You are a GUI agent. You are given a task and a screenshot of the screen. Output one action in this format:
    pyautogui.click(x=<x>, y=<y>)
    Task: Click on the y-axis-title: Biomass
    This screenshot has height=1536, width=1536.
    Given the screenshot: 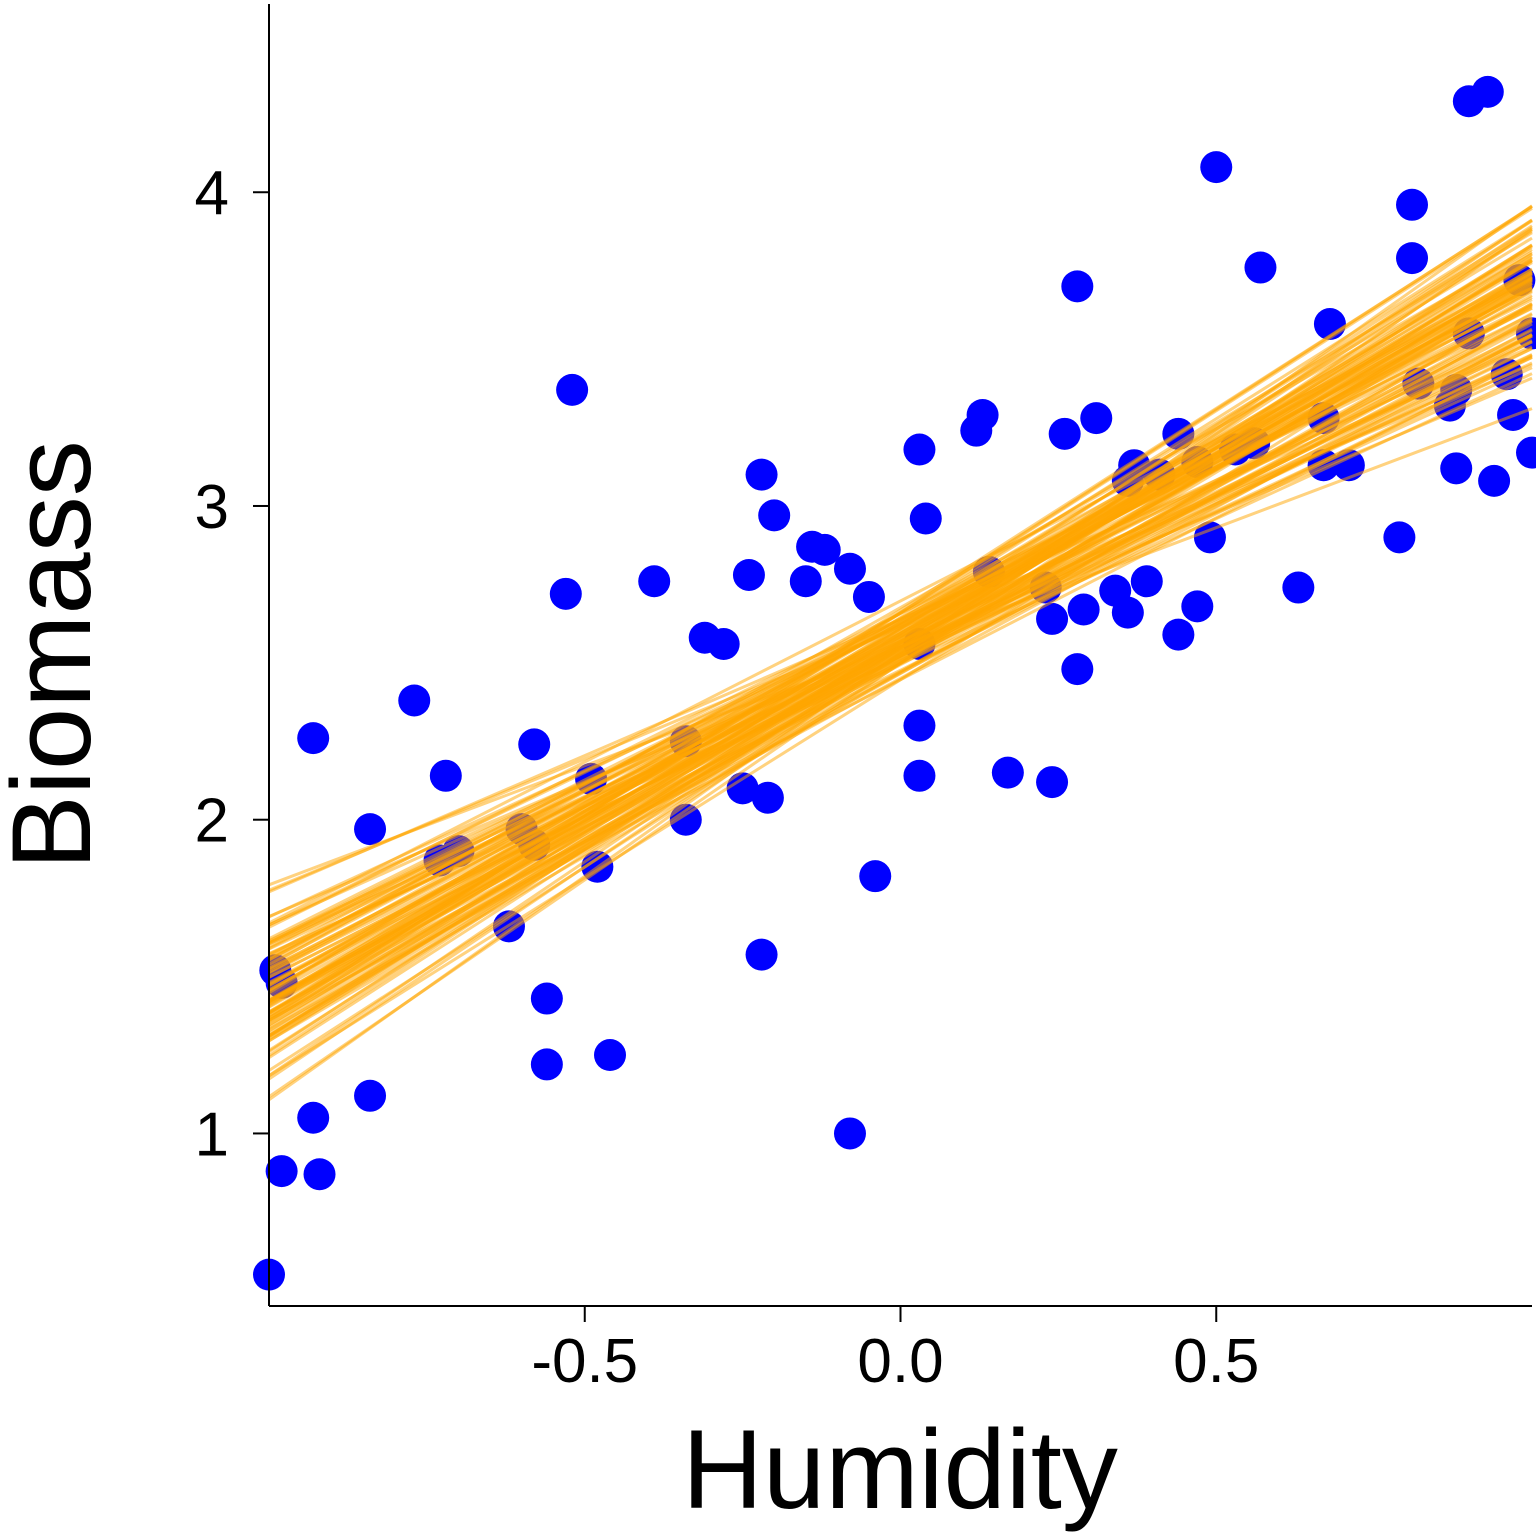 What is the action you would take?
    pyautogui.click(x=57, y=654)
    